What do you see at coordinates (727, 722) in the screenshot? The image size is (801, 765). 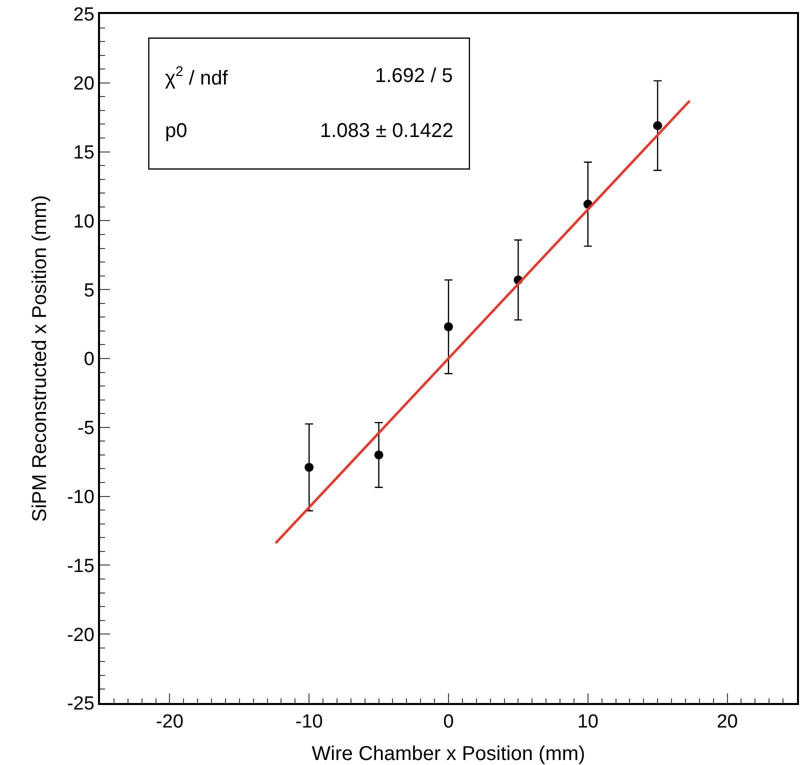 I see `x-tick-label: 20` at bounding box center [727, 722].